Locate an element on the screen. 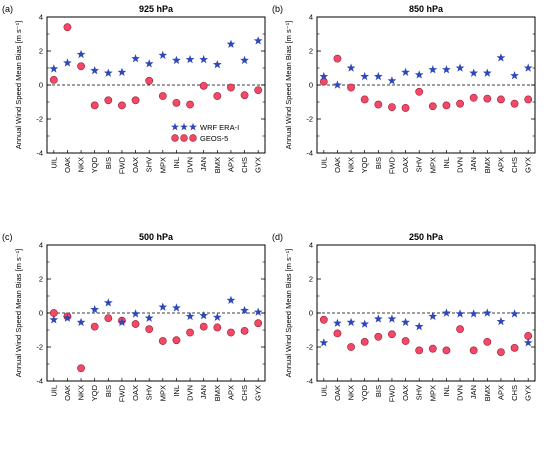  x-category-label: BIS is located at coordinates (378, 163).